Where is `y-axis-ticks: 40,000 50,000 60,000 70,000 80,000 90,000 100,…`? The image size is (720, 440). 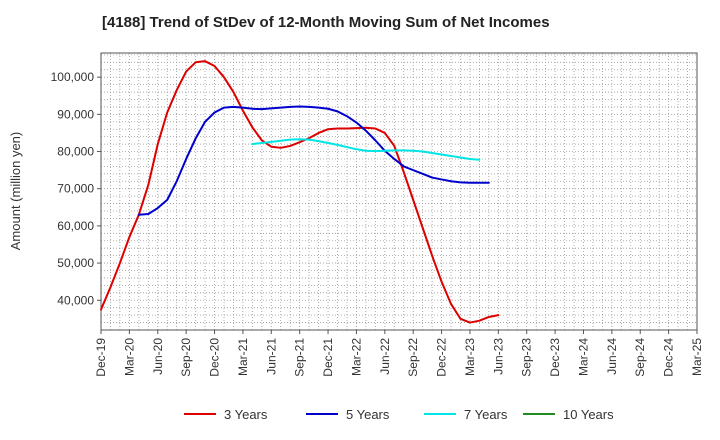
y-axis-ticks: 40,000 50,000 60,000 70,000 80,000 90,000 100,… is located at coordinates (76, 188).